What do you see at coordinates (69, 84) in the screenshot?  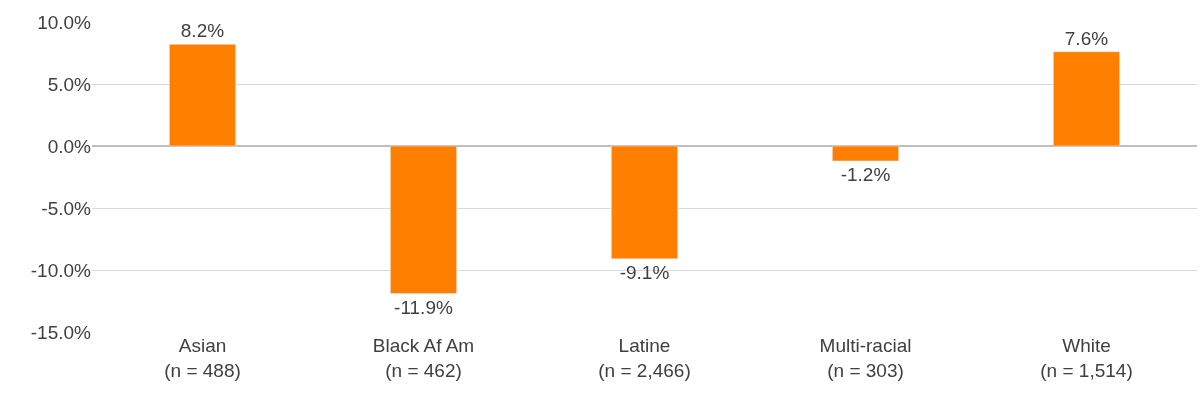 I see `y-tick-label: 5.0%` at bounding box center [69, 84].